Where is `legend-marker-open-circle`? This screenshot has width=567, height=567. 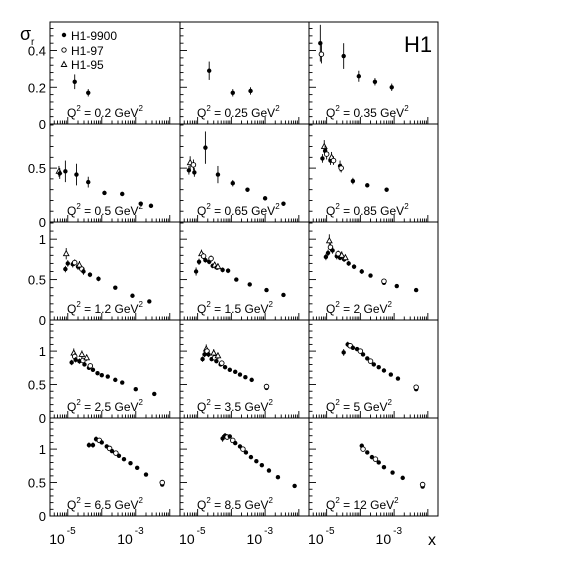
legend-marker-open-circle is located at coordinates (64, 50).